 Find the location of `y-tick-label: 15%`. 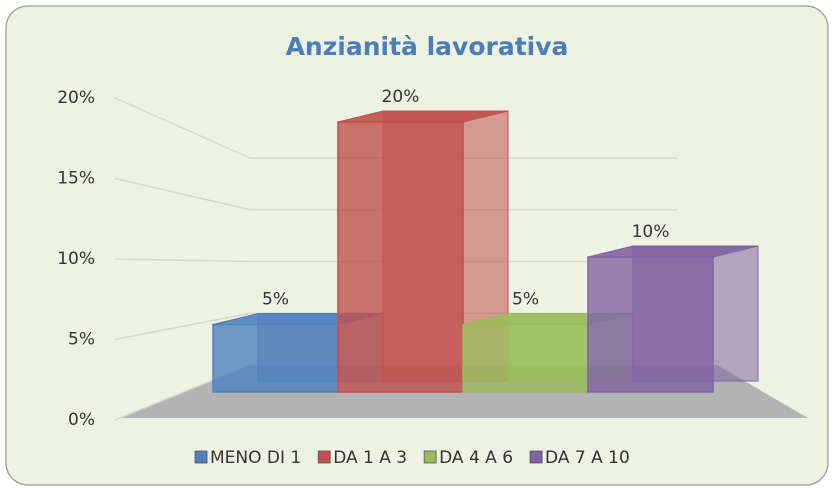

y-tick-label: 15% is located at coordinates (76, 179).